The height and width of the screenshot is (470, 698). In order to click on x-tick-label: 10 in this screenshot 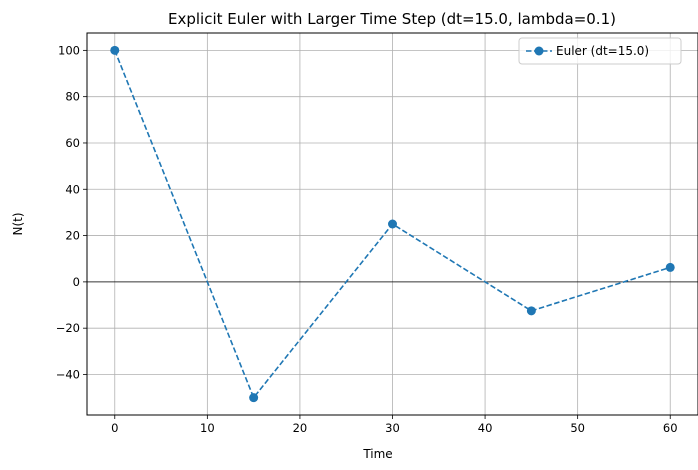, I will do `click(207, 428)`.